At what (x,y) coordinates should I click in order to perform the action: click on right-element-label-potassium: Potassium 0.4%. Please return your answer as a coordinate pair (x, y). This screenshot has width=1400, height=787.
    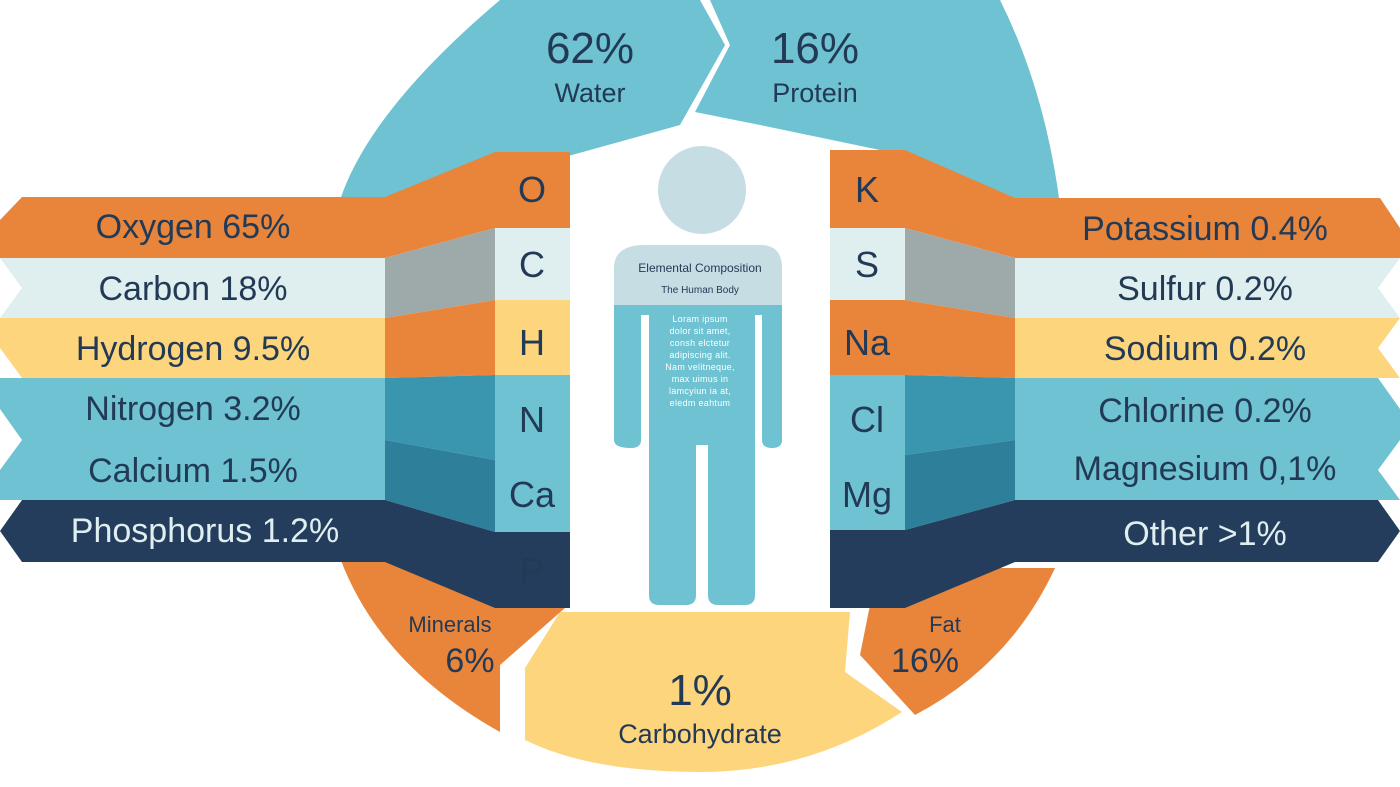
    Looking at the image, I should click on (1205, 229).